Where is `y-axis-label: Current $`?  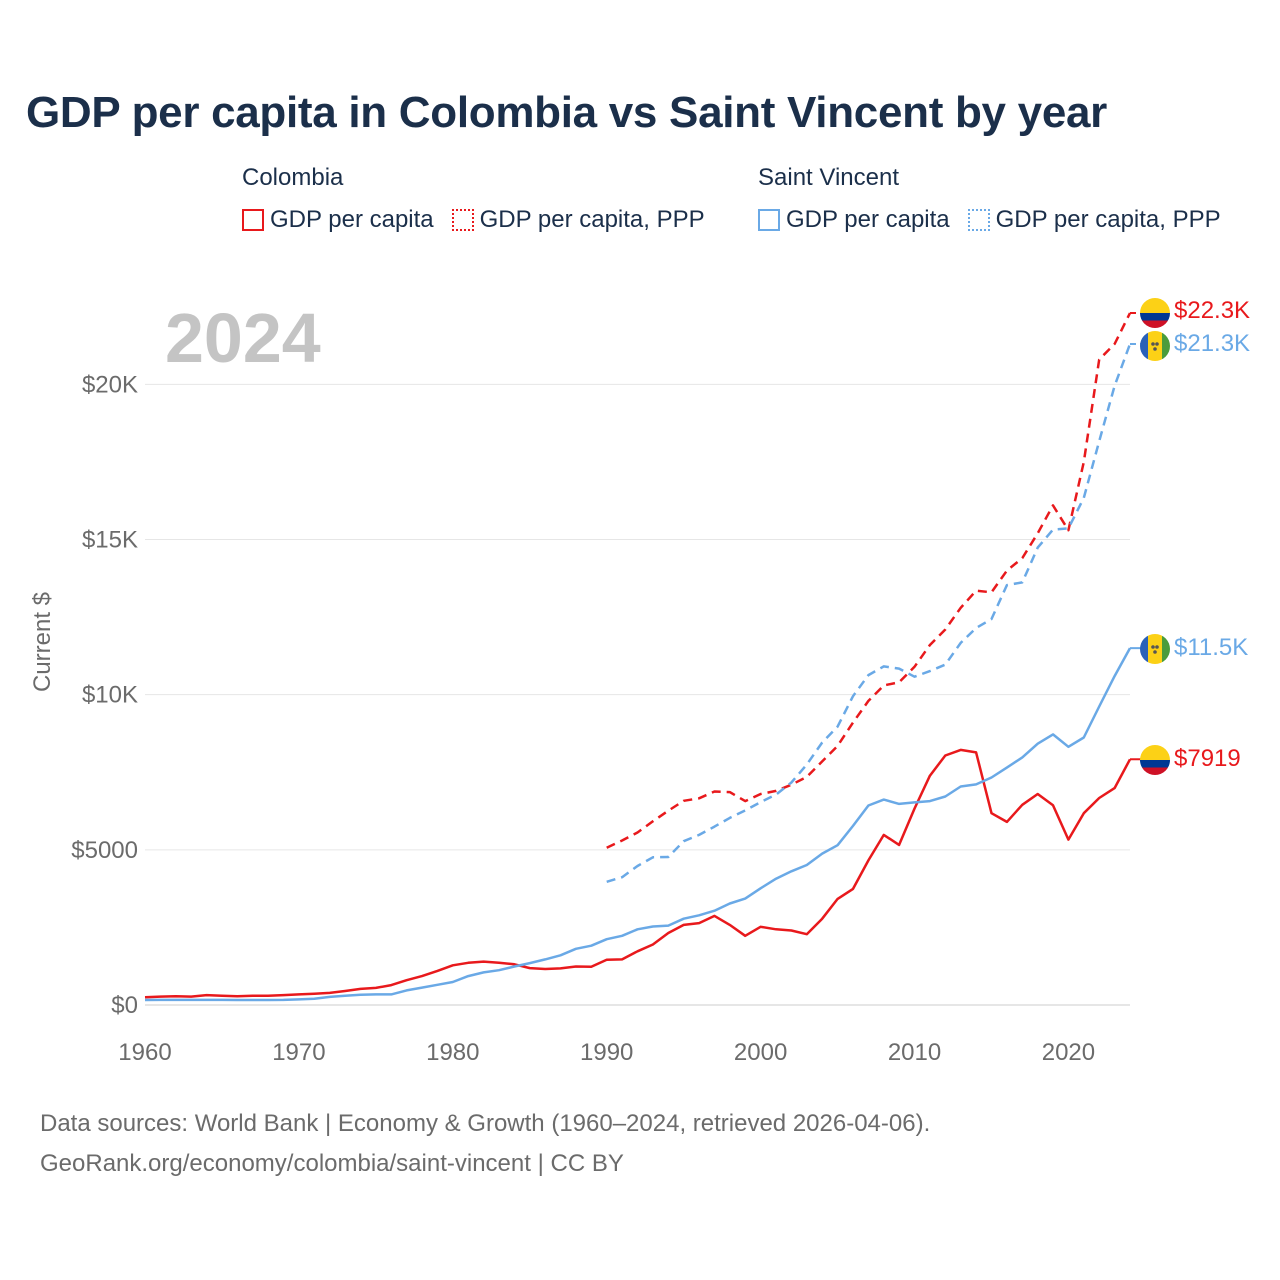
y-axis-label: Current $ is located at coordinates (42, 642).